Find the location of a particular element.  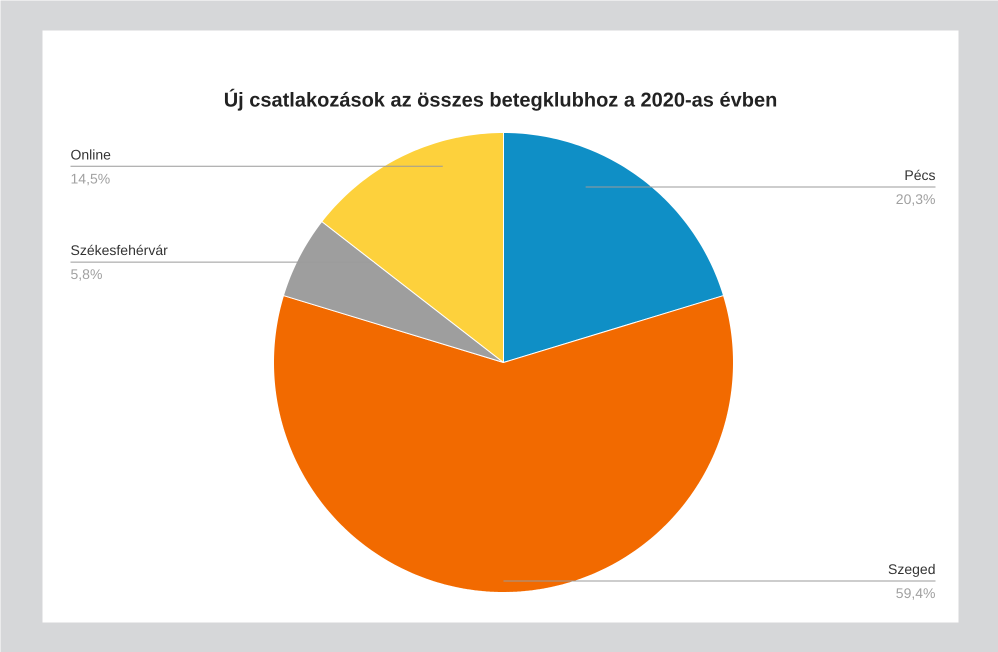

slice-label: Online is located at coordinates (91, 154).